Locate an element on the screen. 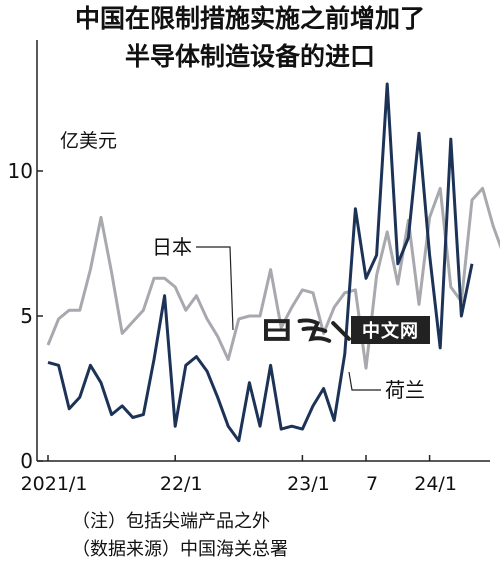 This screenshot has width=500, height=579. chart-title-line-2: 半导体制造设备的进口 is located at coordinates (249, 56).